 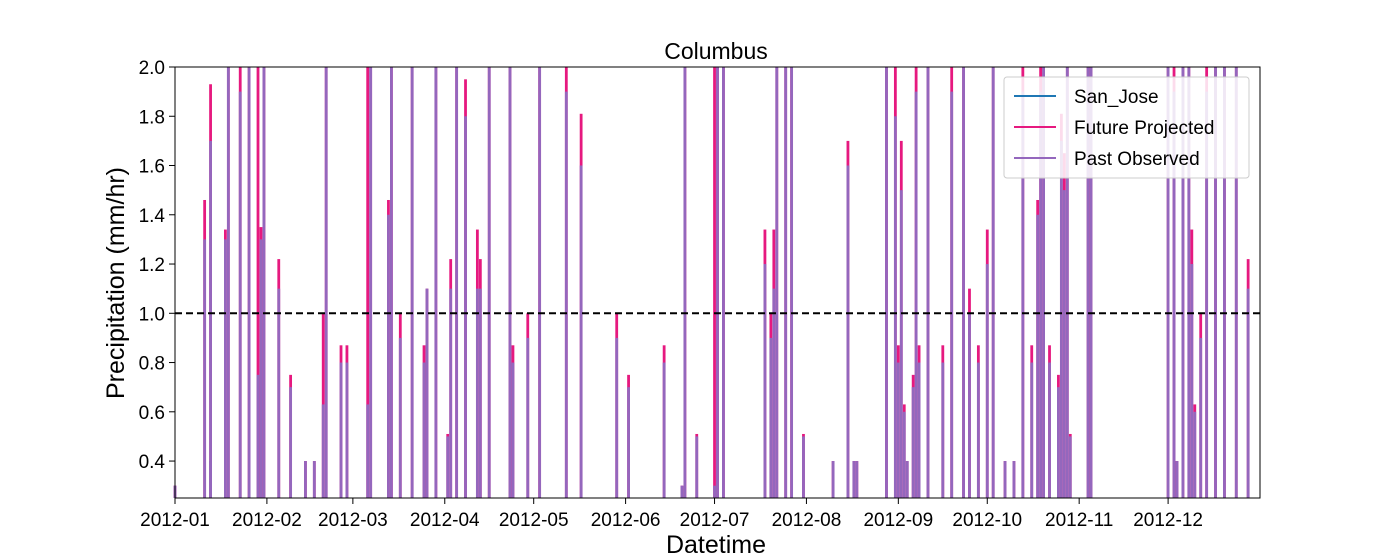 I want to click on chart-title: Columbus, so click(x=716, y=51).